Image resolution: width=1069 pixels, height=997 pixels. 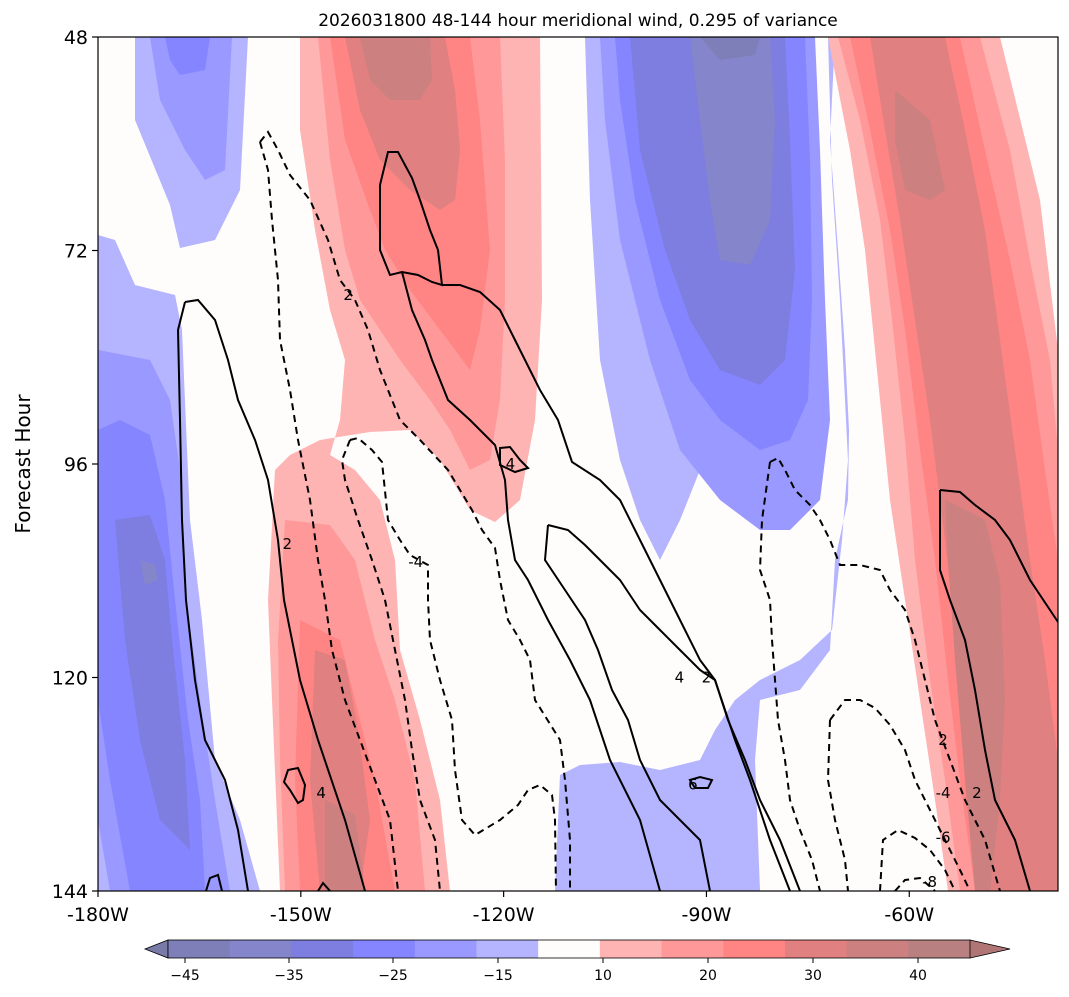 I want to click on colorbar-extend-max, so click(x=990, y=949).